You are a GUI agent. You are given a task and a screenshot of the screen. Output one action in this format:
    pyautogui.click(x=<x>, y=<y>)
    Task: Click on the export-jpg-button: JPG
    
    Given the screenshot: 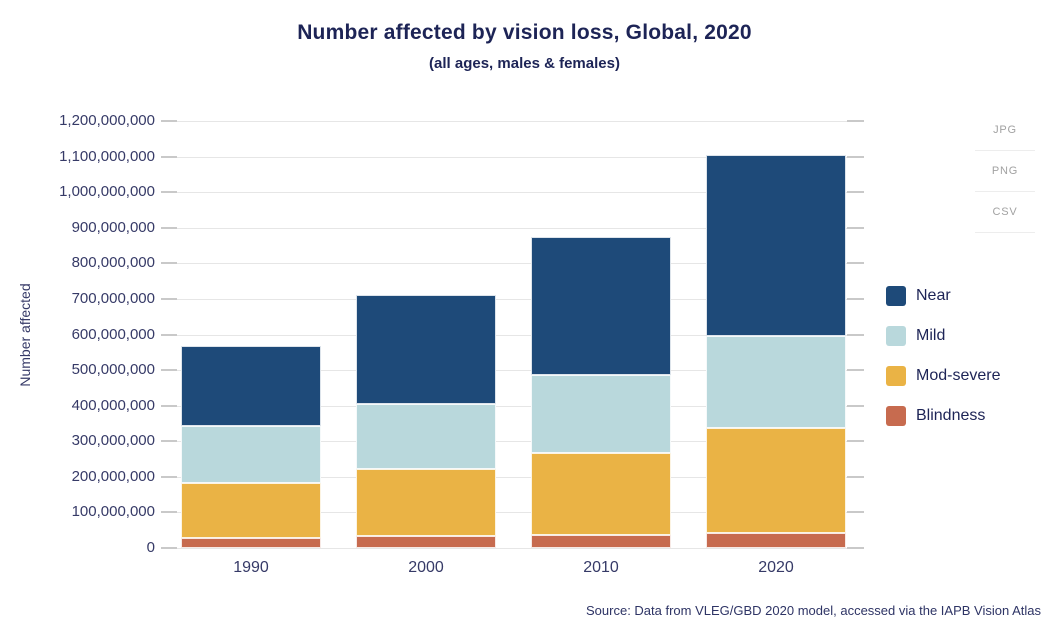 What is the action you would take?
    pyautogui.click(x=1005, y=130)
    